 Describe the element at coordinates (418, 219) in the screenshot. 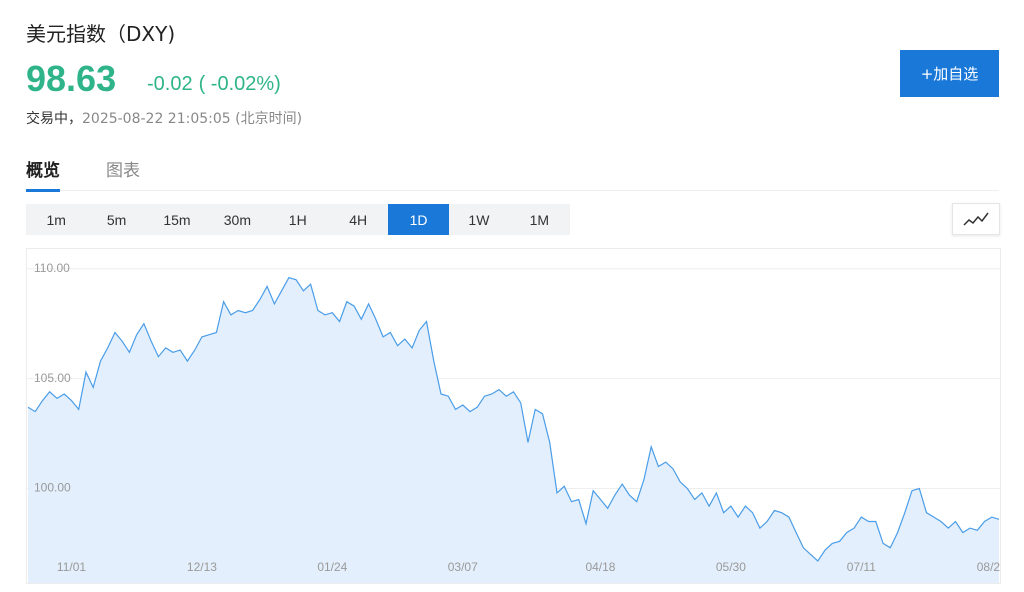

I see `interval-button: 1D` at that location.